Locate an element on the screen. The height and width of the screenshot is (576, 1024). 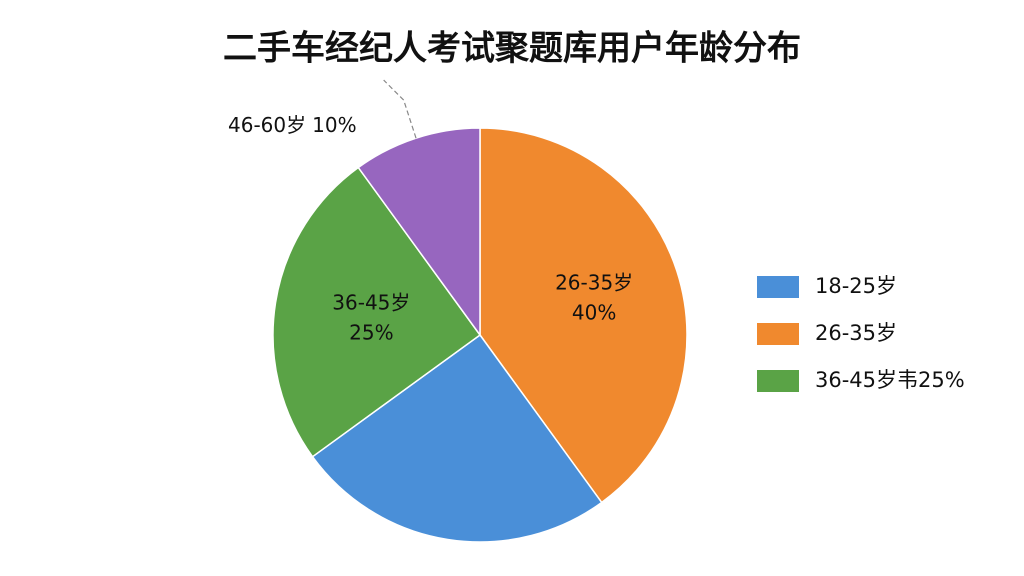
slice-label: 26-35岁 is located at coordinates (594, 282).